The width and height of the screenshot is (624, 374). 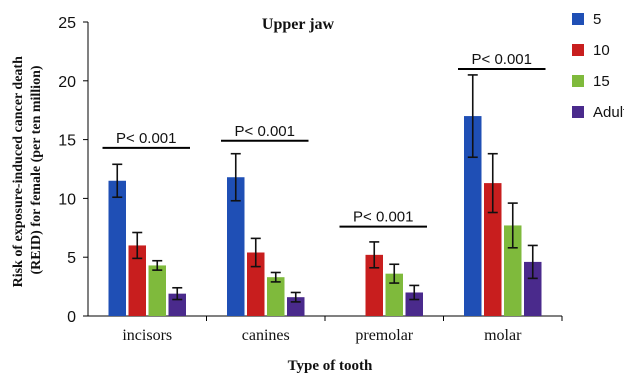 I want to click on y-tick-label: 25, so click(x=67, y=23).